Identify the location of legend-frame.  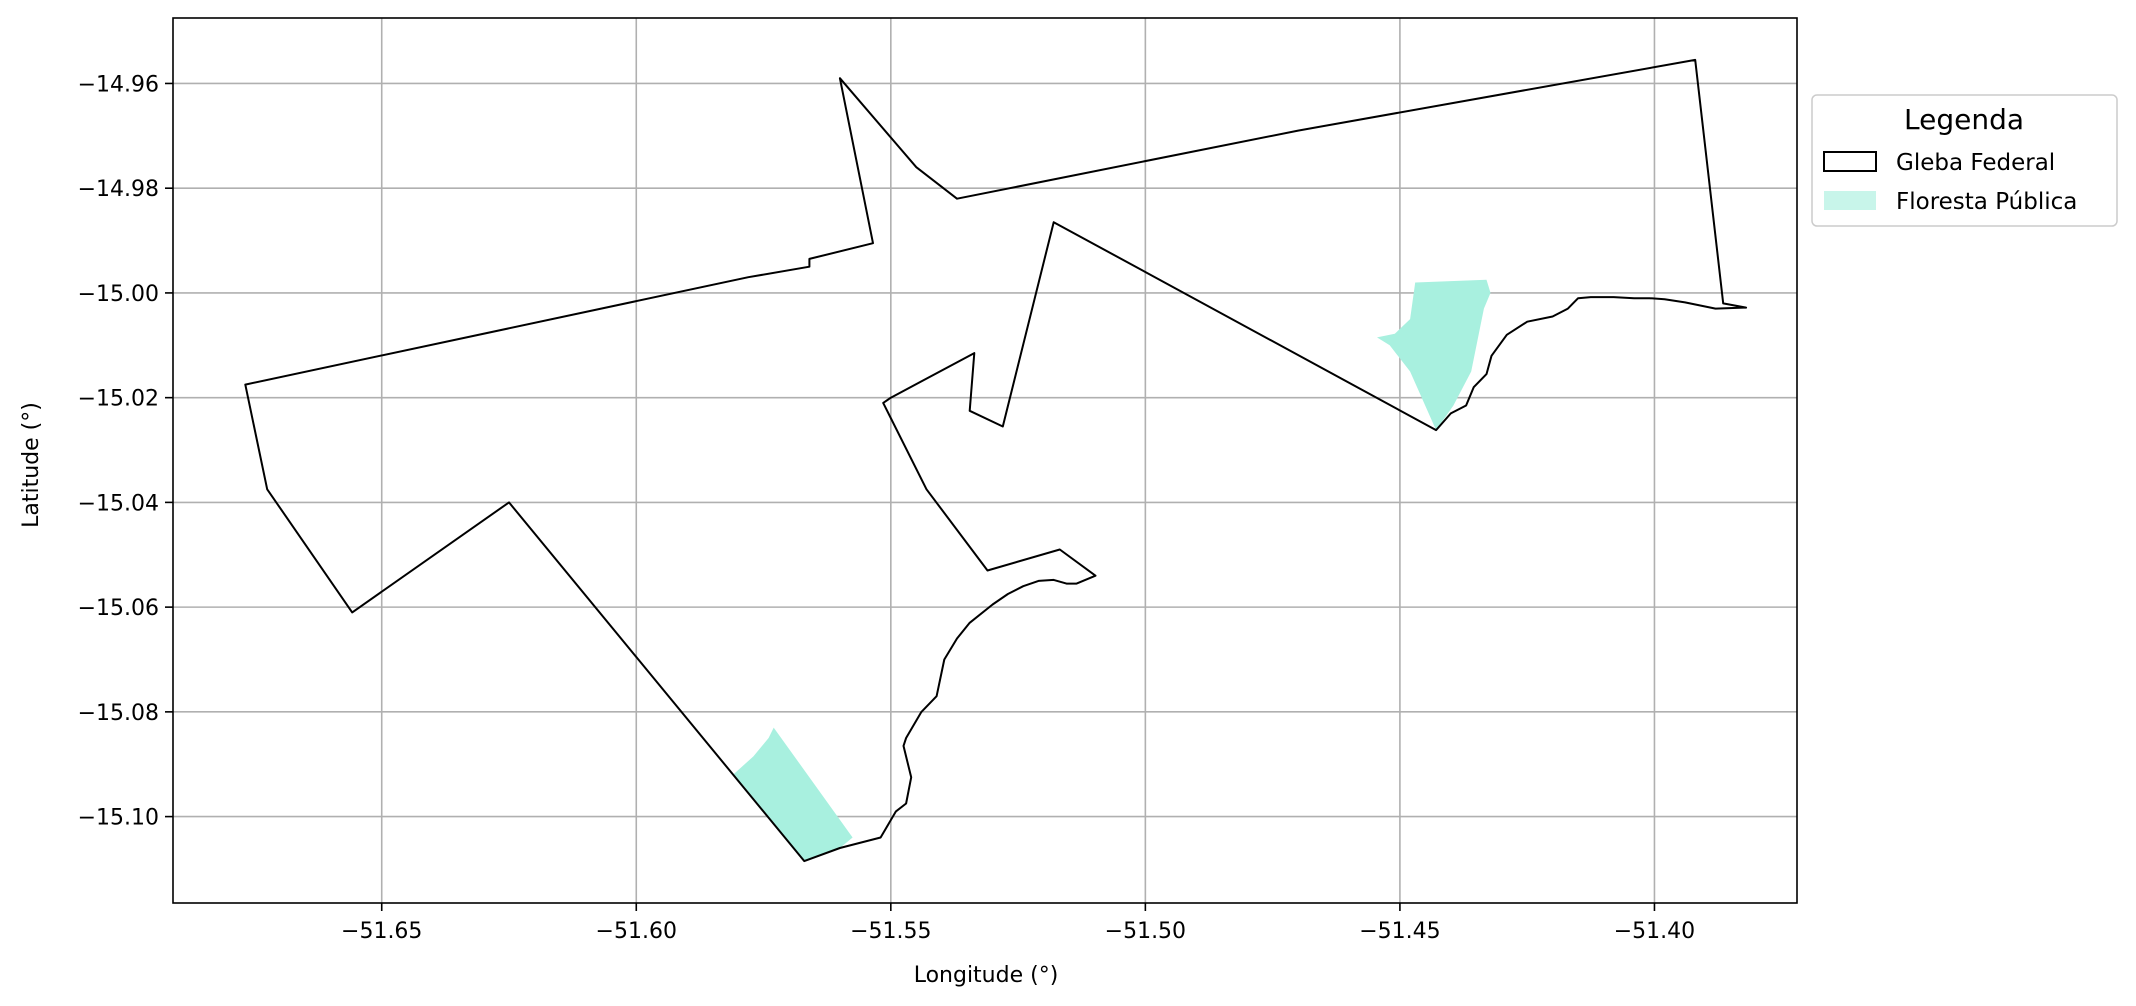
(1964, 160).